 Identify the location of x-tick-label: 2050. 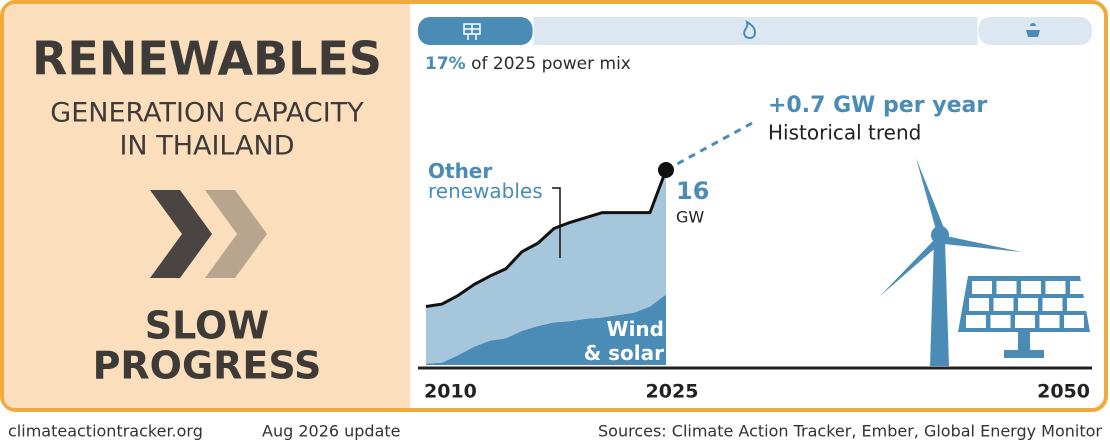
(1063, 392).